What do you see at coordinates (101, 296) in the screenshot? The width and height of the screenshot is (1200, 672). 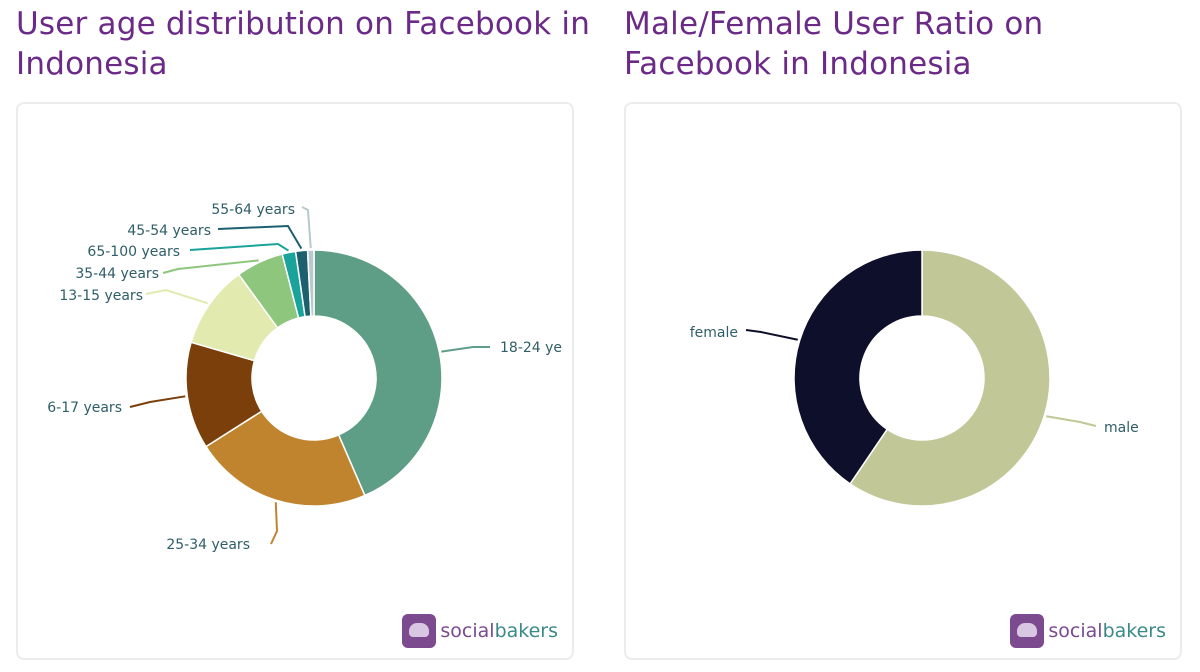 I see `label-13-15-years: 13-15 years` at bounding box center [101, 296].